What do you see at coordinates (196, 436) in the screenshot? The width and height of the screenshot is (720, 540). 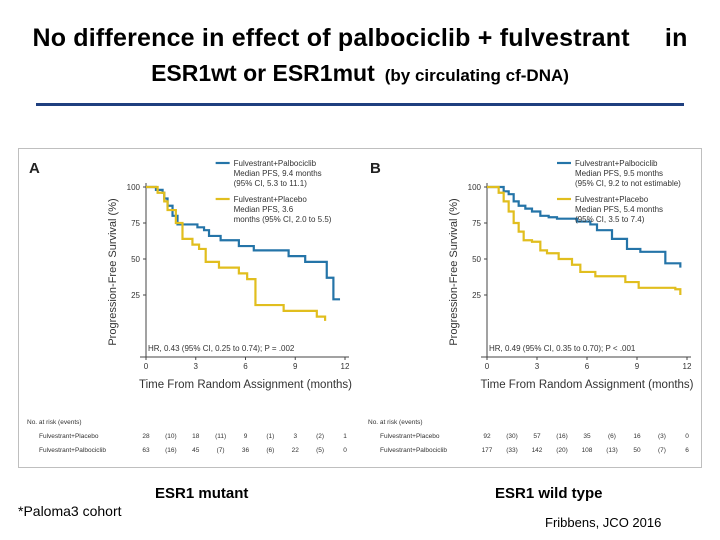 I see `risk-value: 18` at bounding box center [196, 436].